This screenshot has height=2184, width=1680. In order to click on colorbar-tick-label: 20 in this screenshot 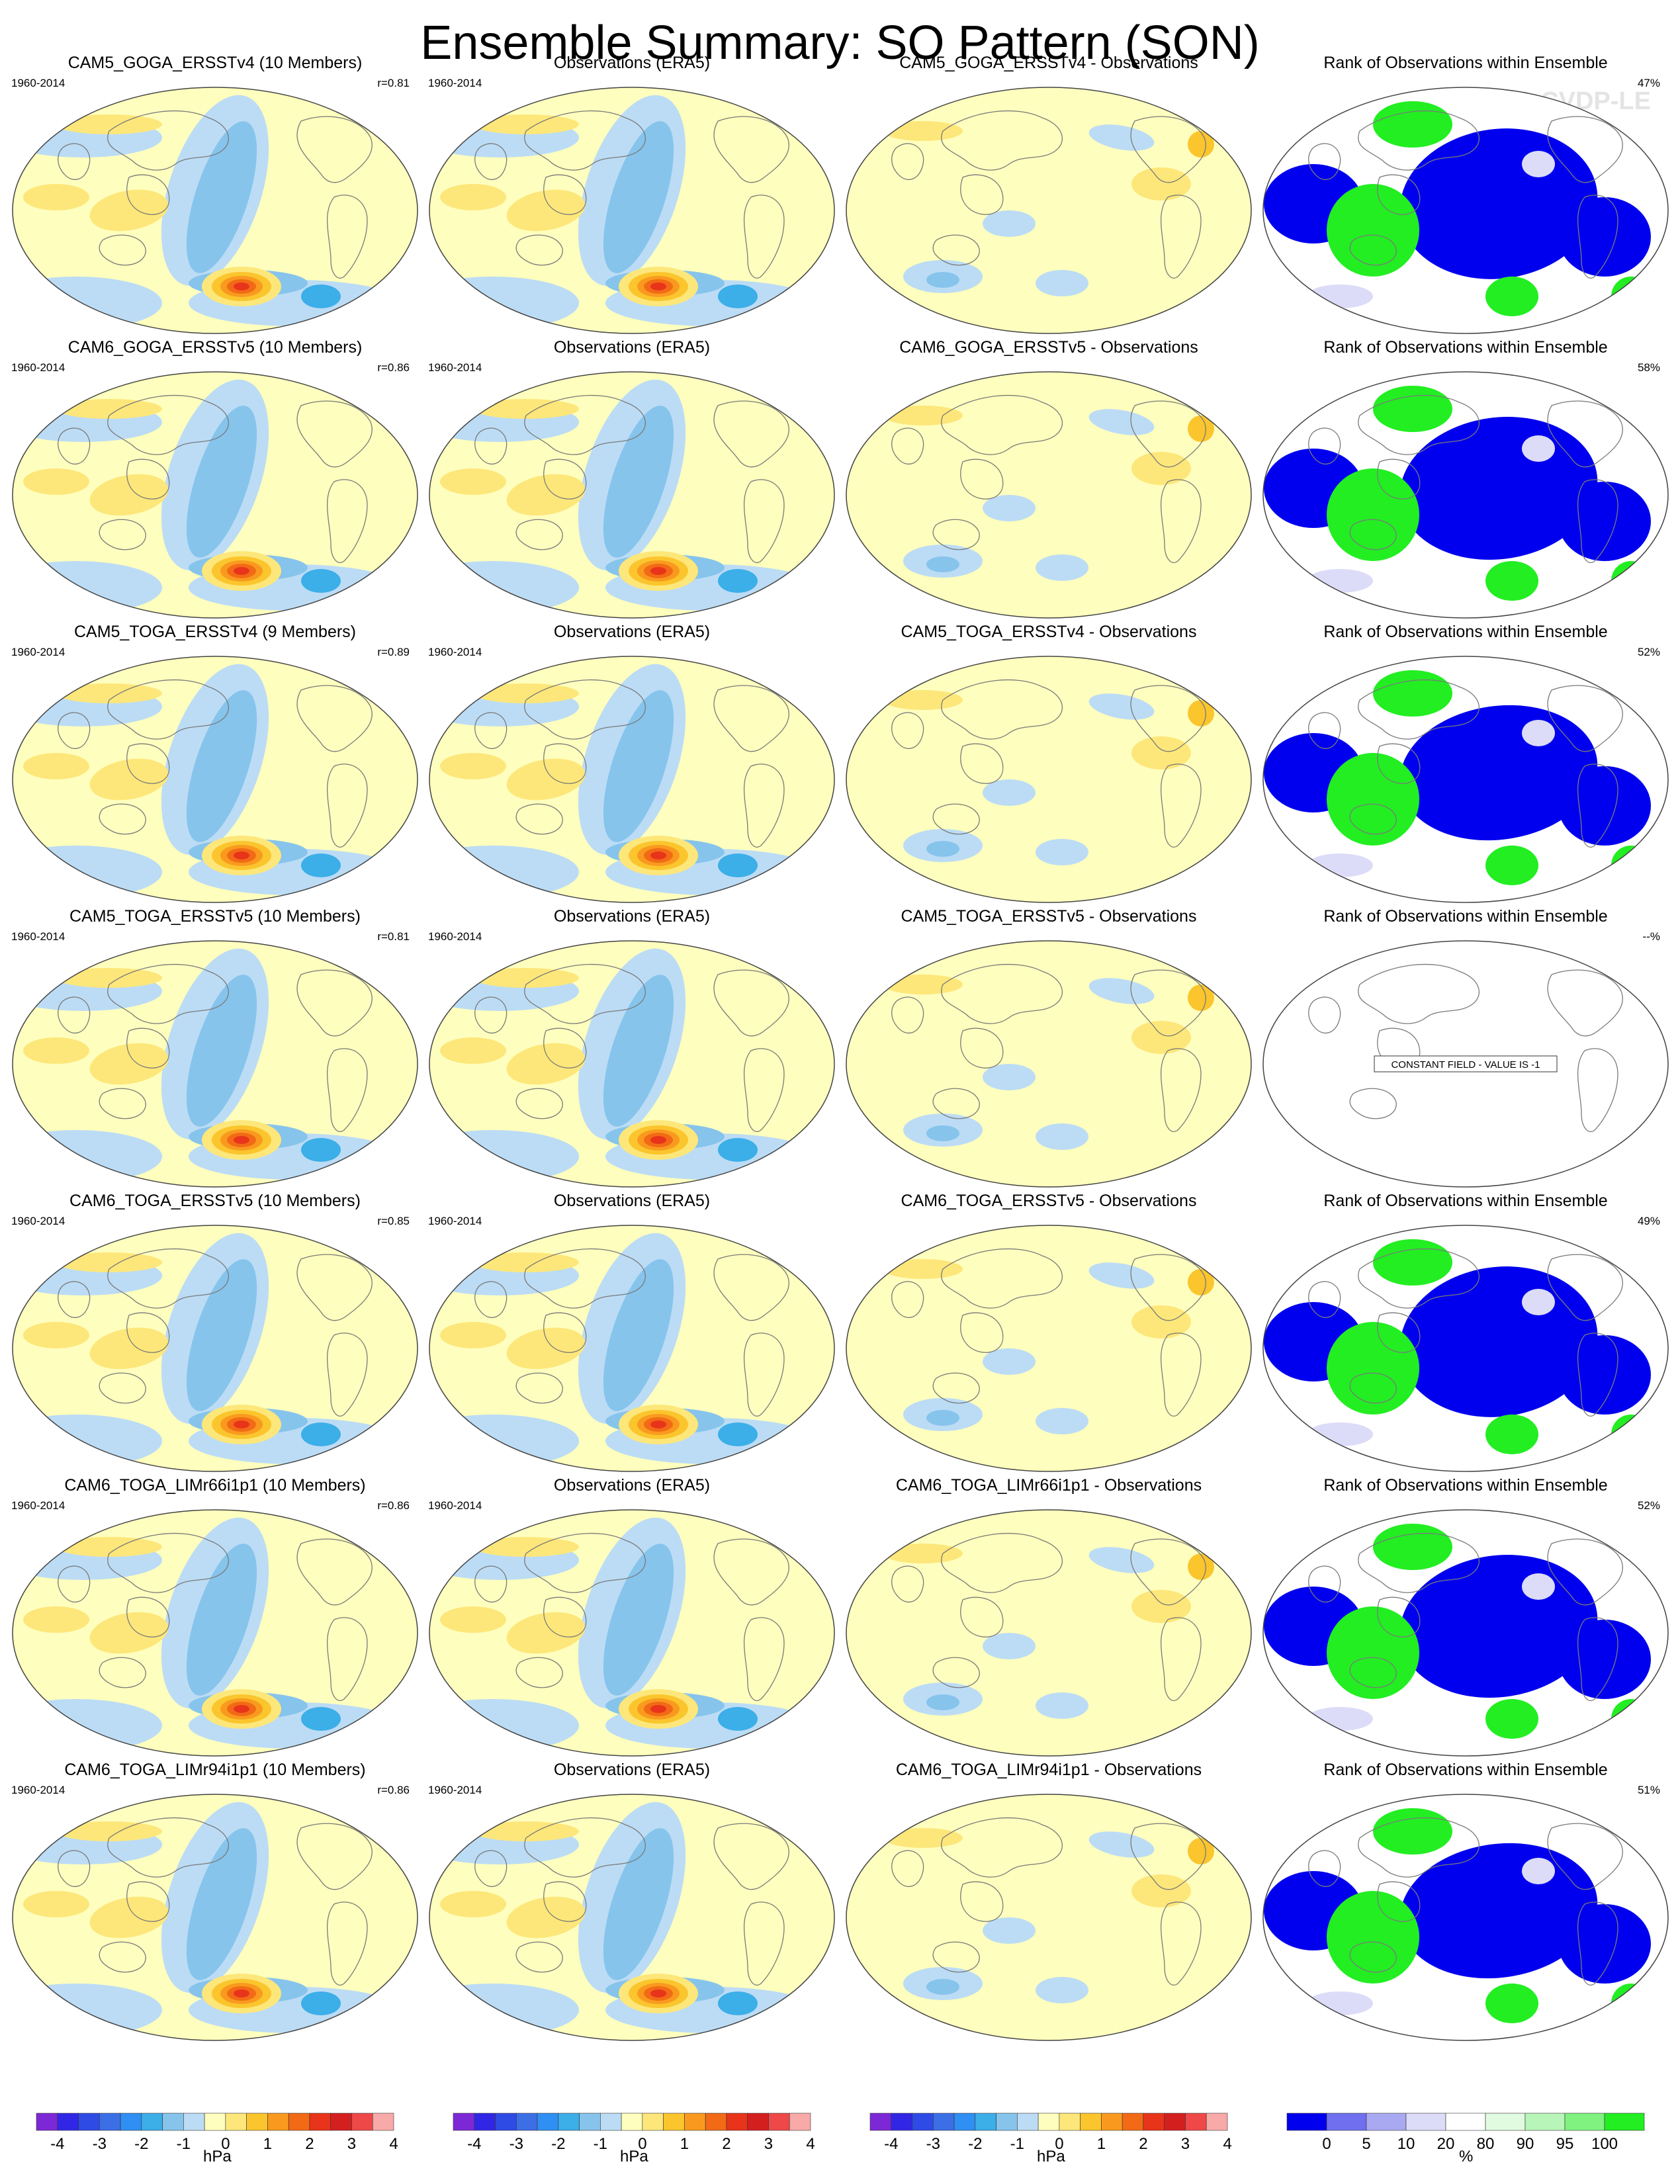, I will do `click(1446, 2144)`.